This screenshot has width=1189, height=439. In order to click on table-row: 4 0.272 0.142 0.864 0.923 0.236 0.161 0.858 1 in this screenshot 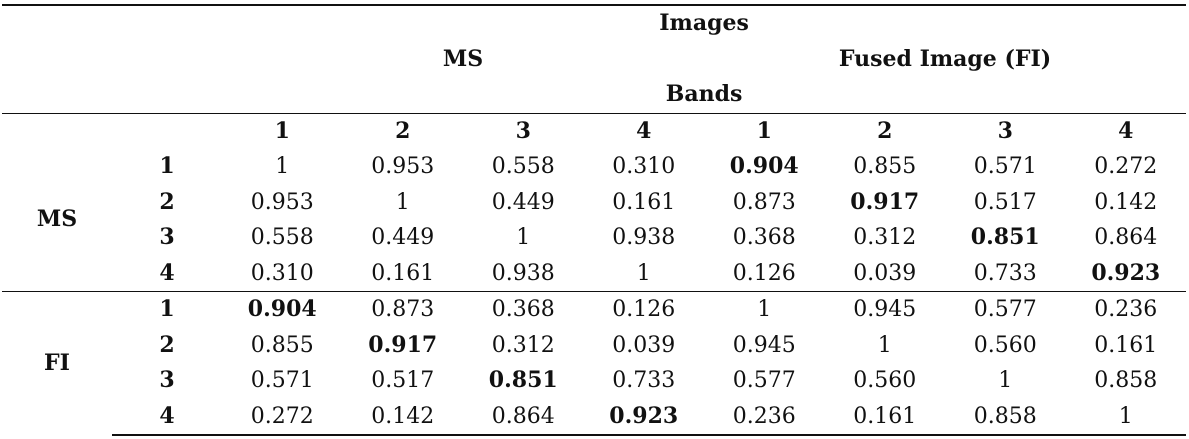, I will do `click(594, 417)`.